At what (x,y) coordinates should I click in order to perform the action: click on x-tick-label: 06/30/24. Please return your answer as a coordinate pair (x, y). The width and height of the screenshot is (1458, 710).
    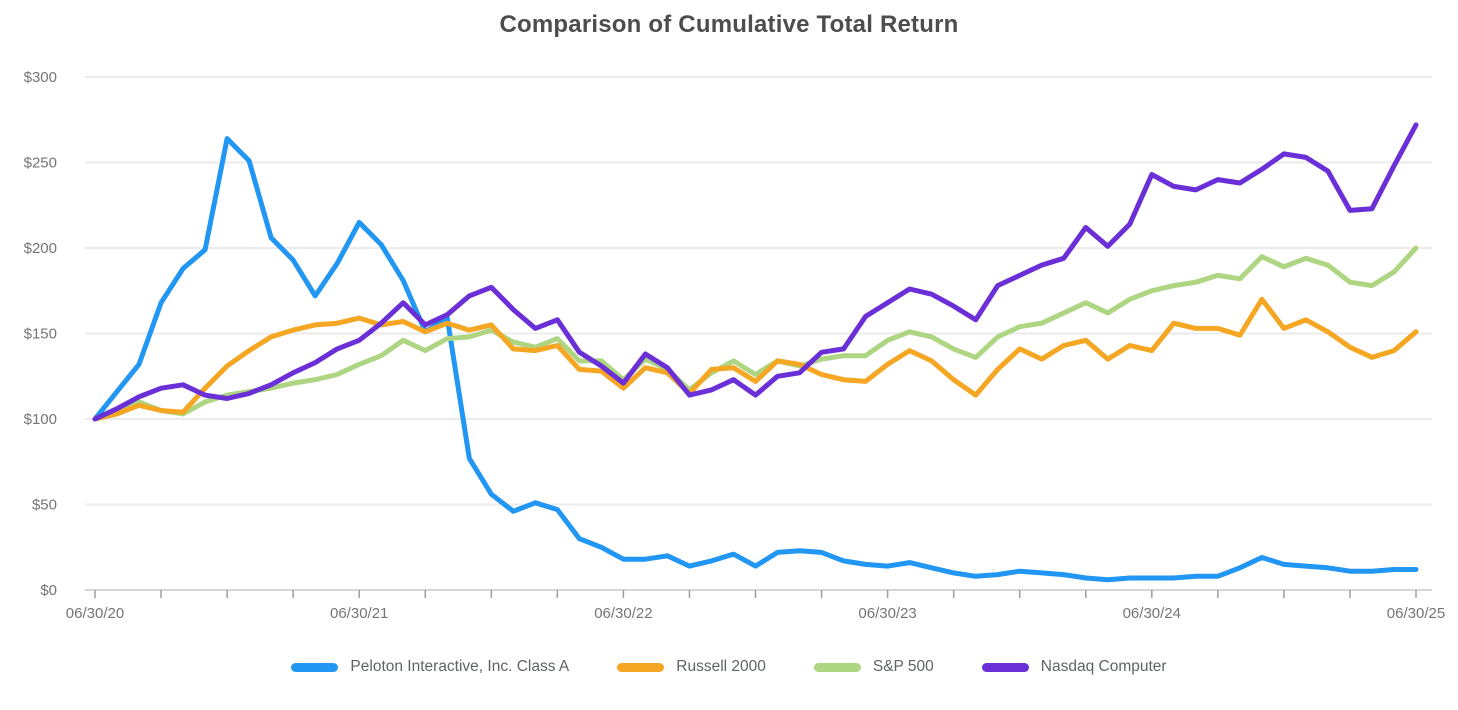
    Looking at the image, I should click on (1152, 613).